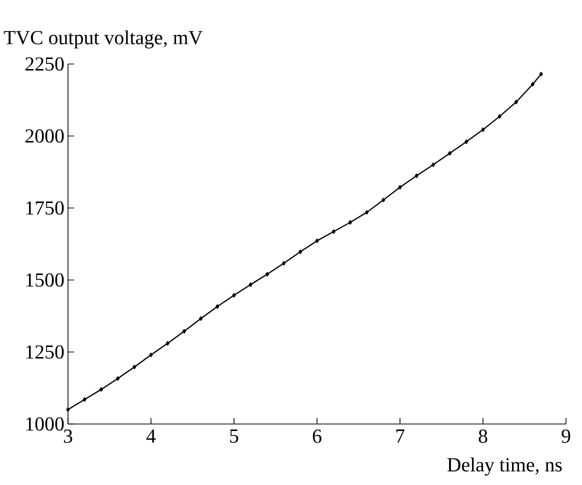  I want to click on y-tick-label: 2000, so click(45, 136).